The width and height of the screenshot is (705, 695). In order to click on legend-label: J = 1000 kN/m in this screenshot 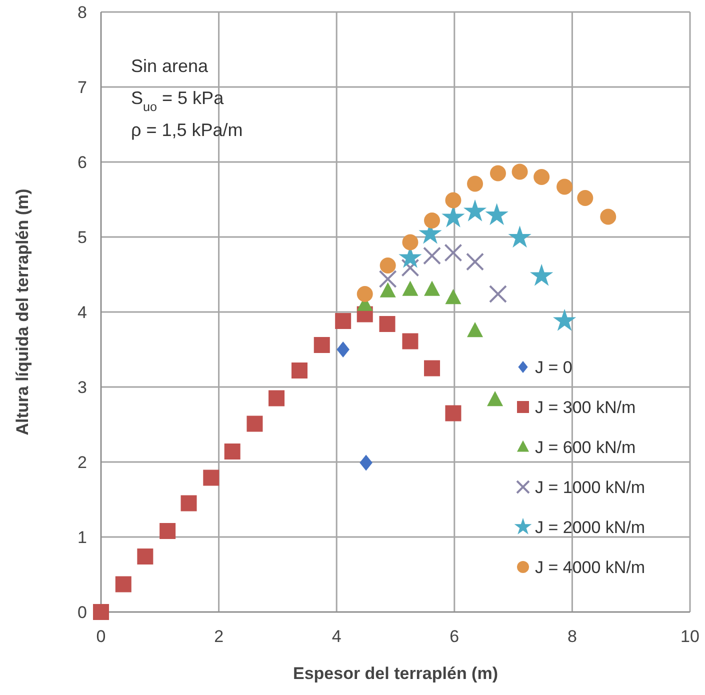, I will do `click(590, 487)`.